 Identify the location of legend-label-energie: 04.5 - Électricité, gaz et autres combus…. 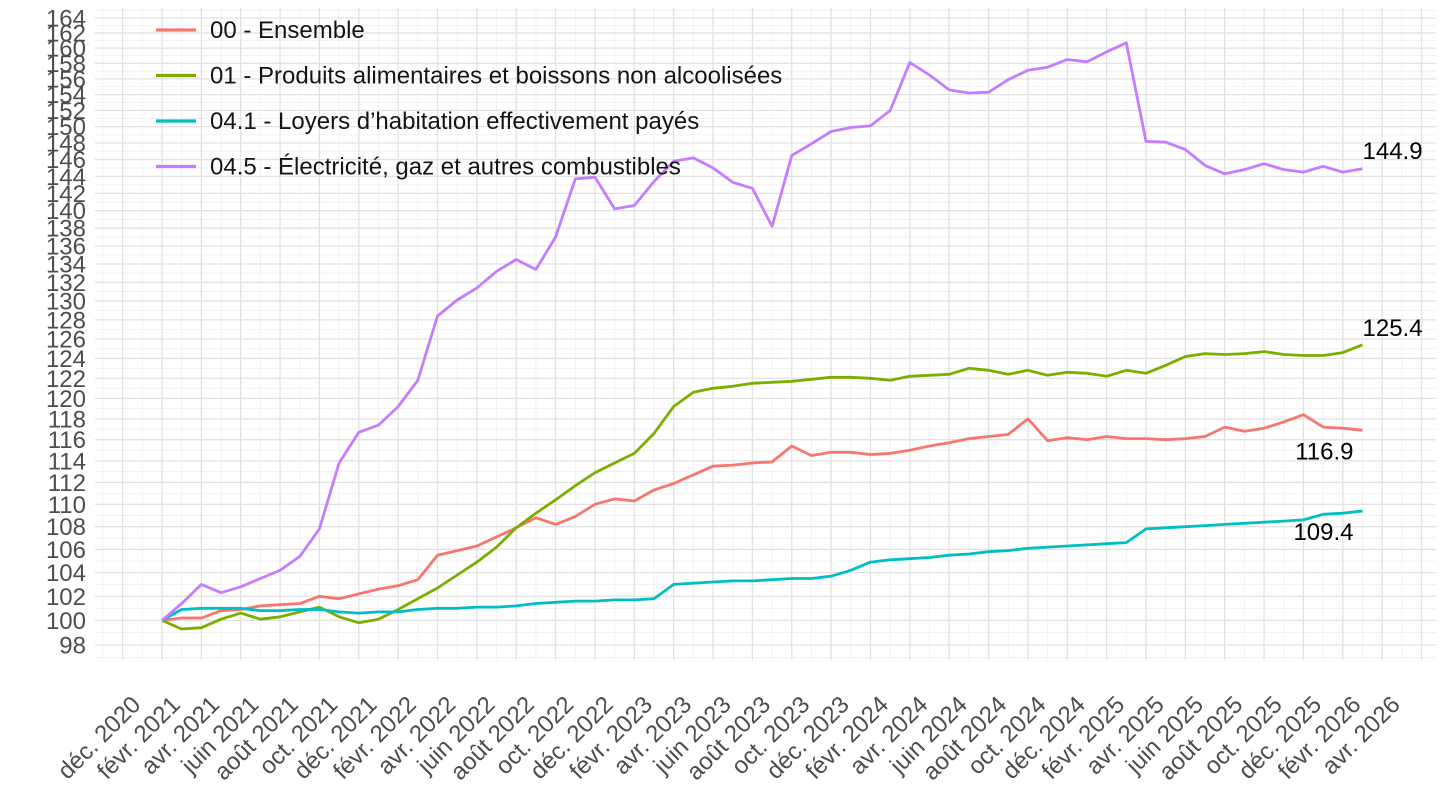
(445, 167).